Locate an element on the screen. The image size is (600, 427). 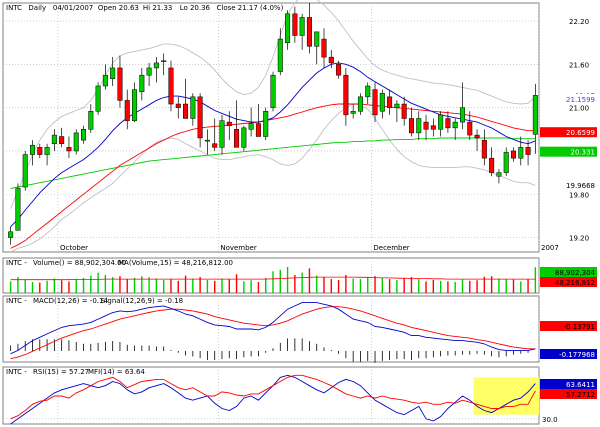
price-tick-label: 22.20 is located at coordinates (579, 22).